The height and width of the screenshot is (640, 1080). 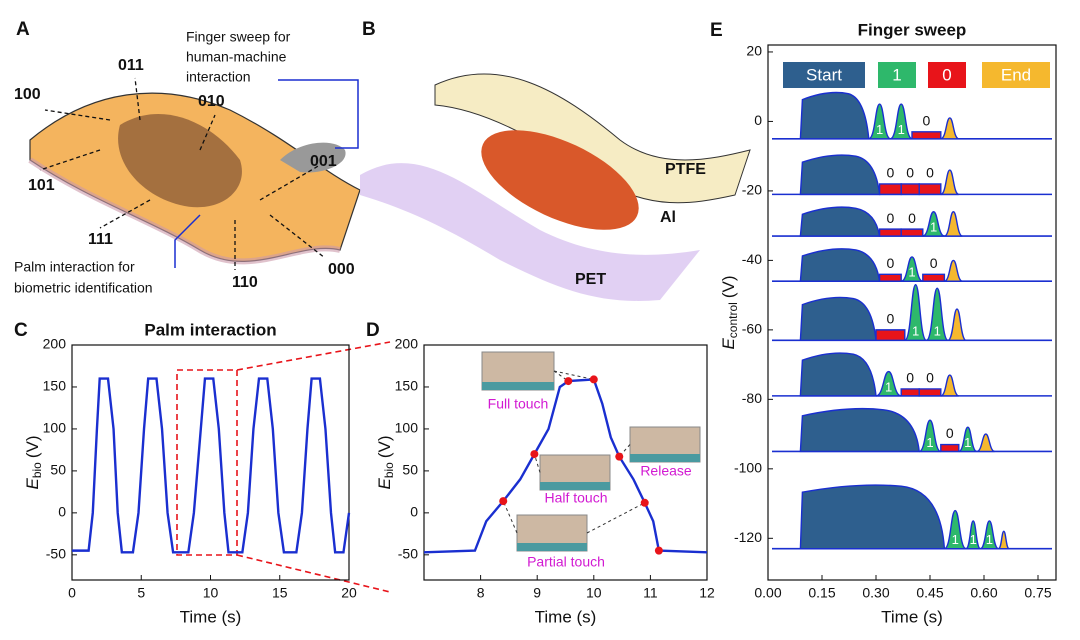 What do you see at coordinates (55, 386) in the screenshot?
I see `y-tick-label: 150` at bounding box center [55, 386].